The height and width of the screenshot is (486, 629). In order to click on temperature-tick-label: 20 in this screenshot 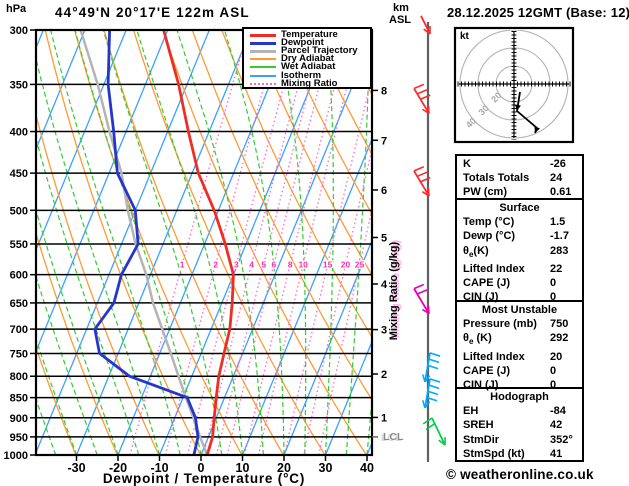, I will do `click(284, 468)`.